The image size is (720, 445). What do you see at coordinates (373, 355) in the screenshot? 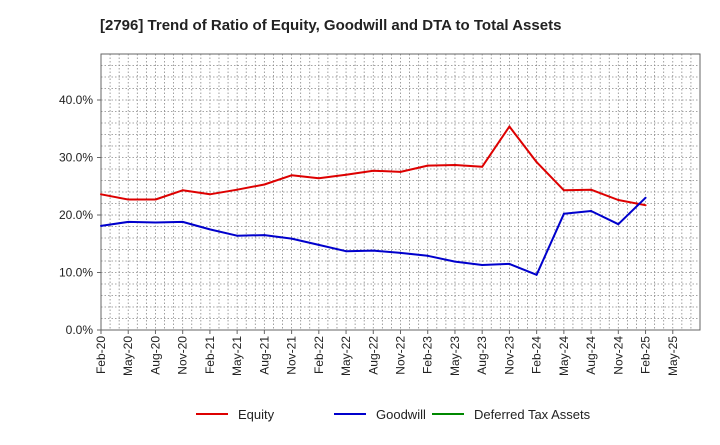
I see `x-tick-label: Aug-22` at bounding box center [373, 355].